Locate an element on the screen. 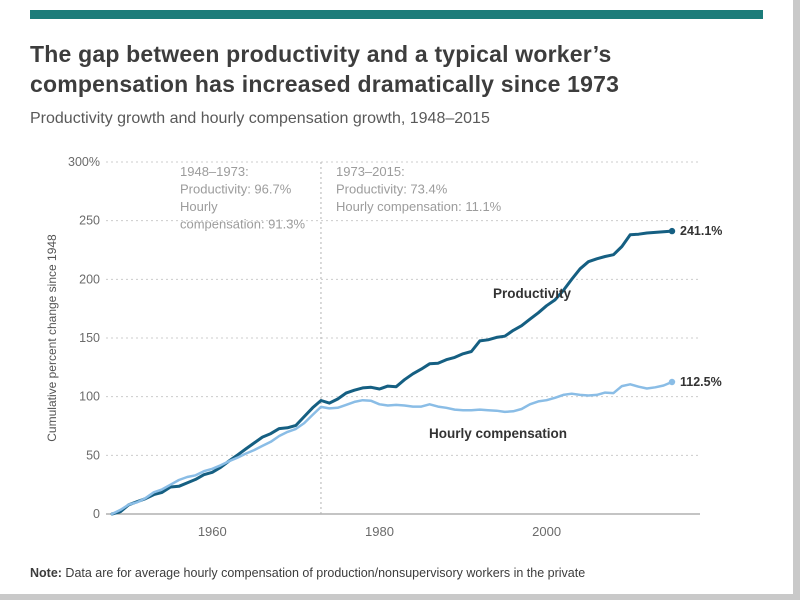 The image size is (800, 600). y-tick-label: 150 is located at coordinates (89, 338).